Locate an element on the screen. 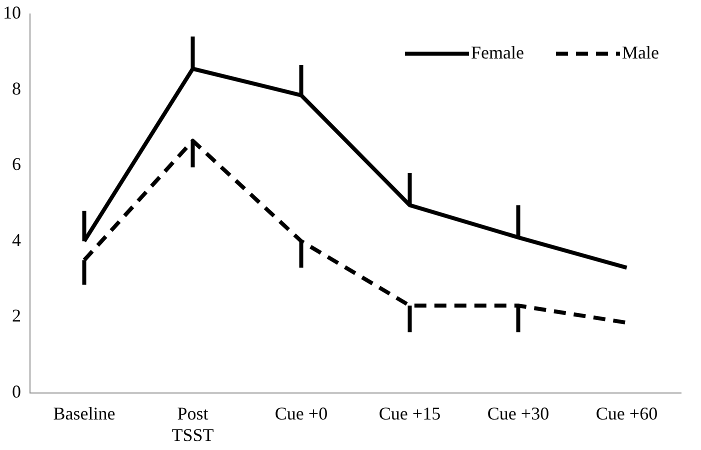  x-tick-label: Baseline is located at coordinates (84, 413).